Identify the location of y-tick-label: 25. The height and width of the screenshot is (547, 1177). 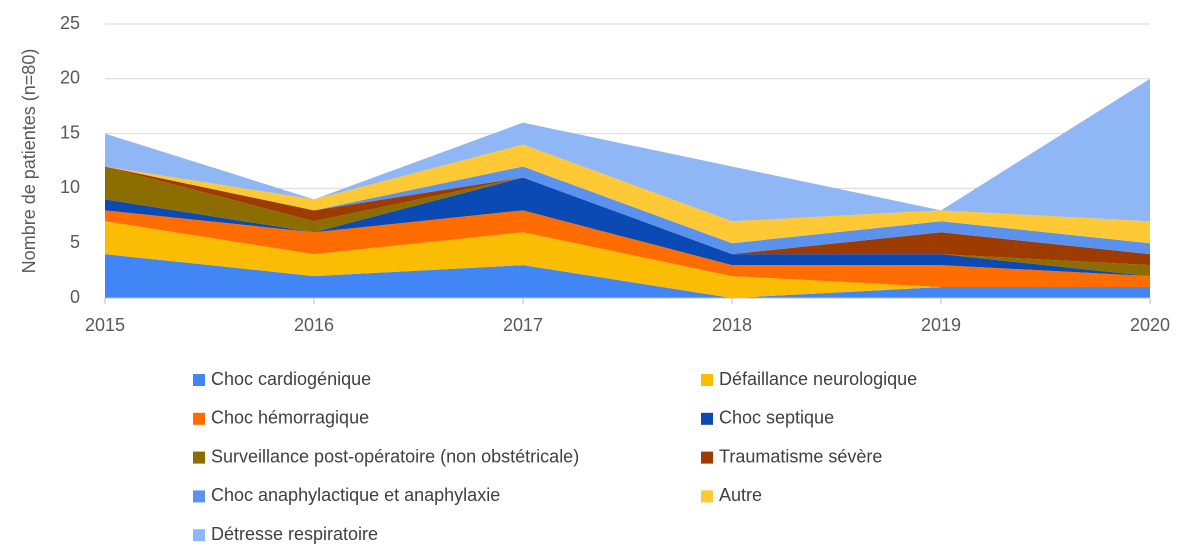
(70, 23).